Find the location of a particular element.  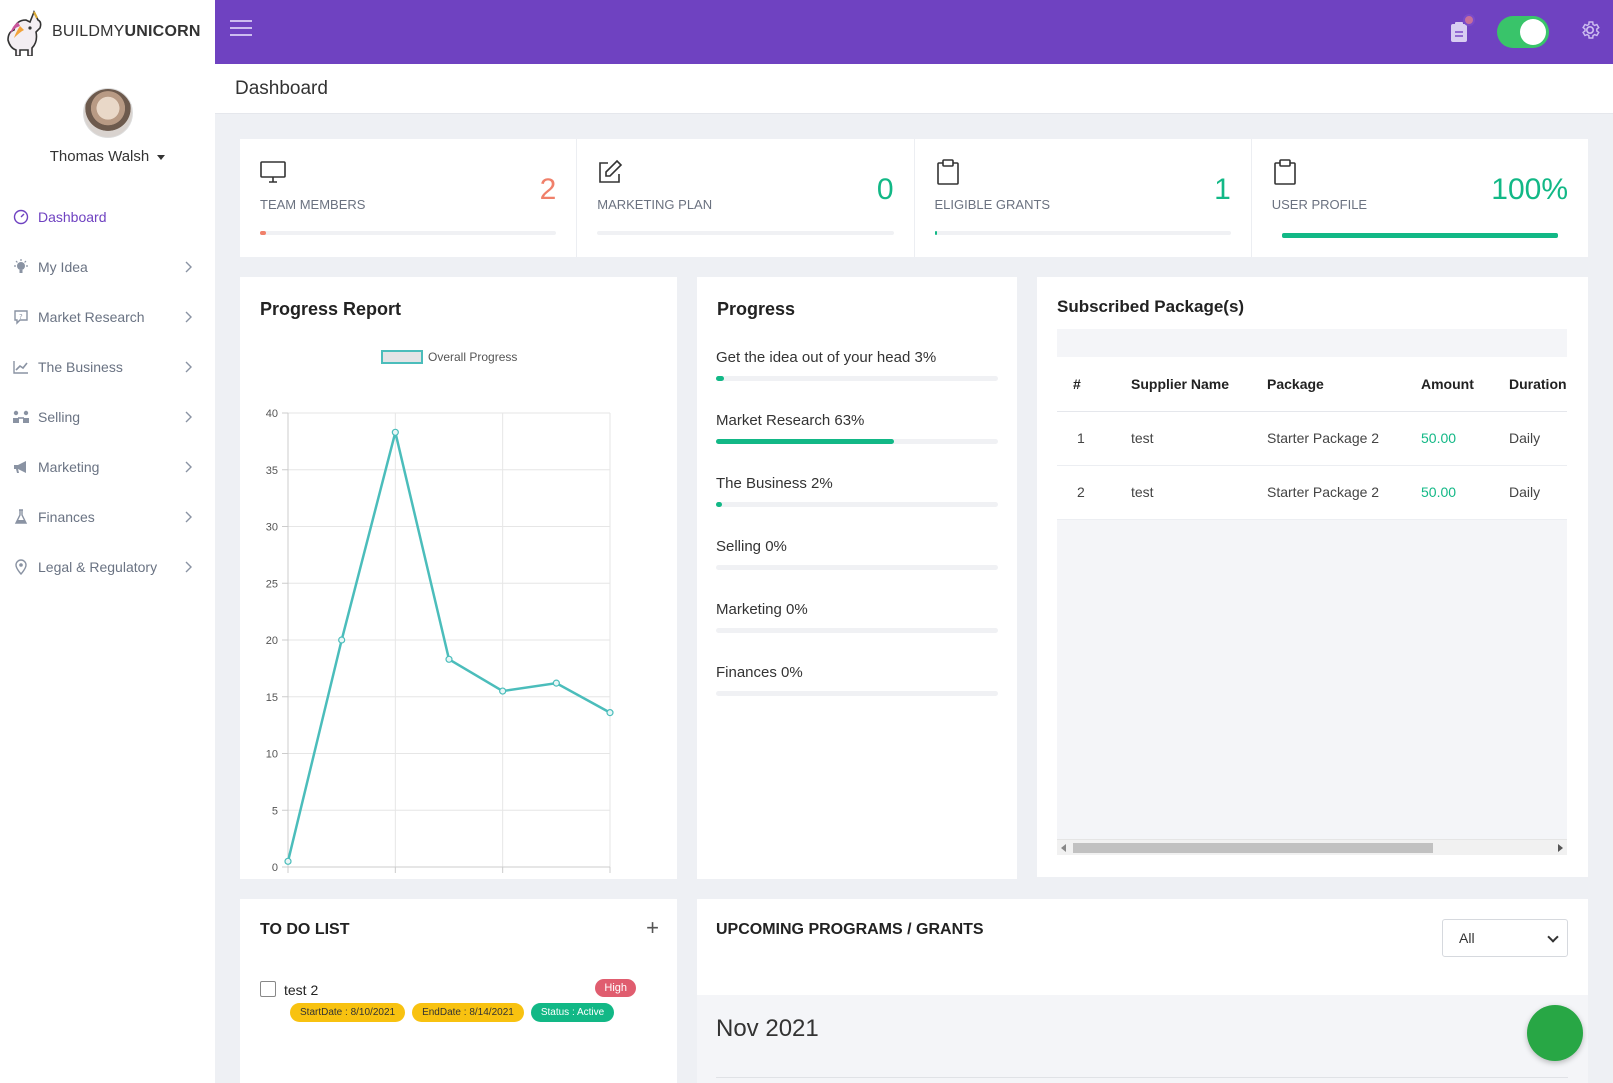

stat-label: USER PROFILE is located at coordinates (1319, 204).